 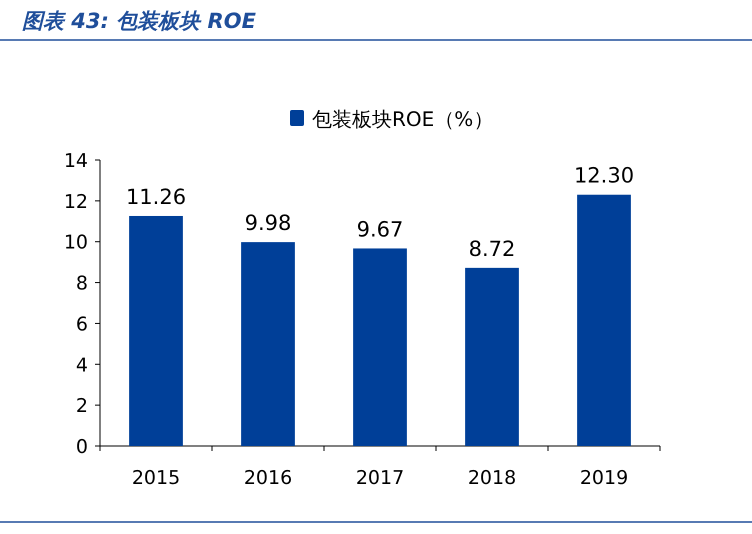 What do you see at coordinates (268, 478) in the screenshot?
I see `x-tick-label: 2016` at bounding box center [268, 478].